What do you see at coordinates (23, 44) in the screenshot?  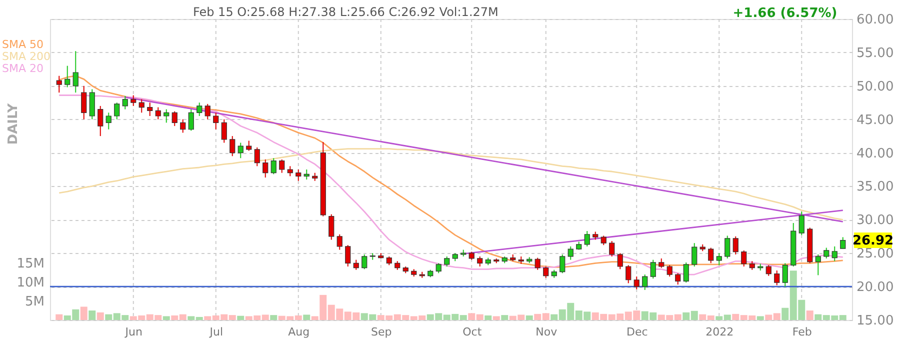 I see `text: SMA 50` at bounding box center [23, 44].